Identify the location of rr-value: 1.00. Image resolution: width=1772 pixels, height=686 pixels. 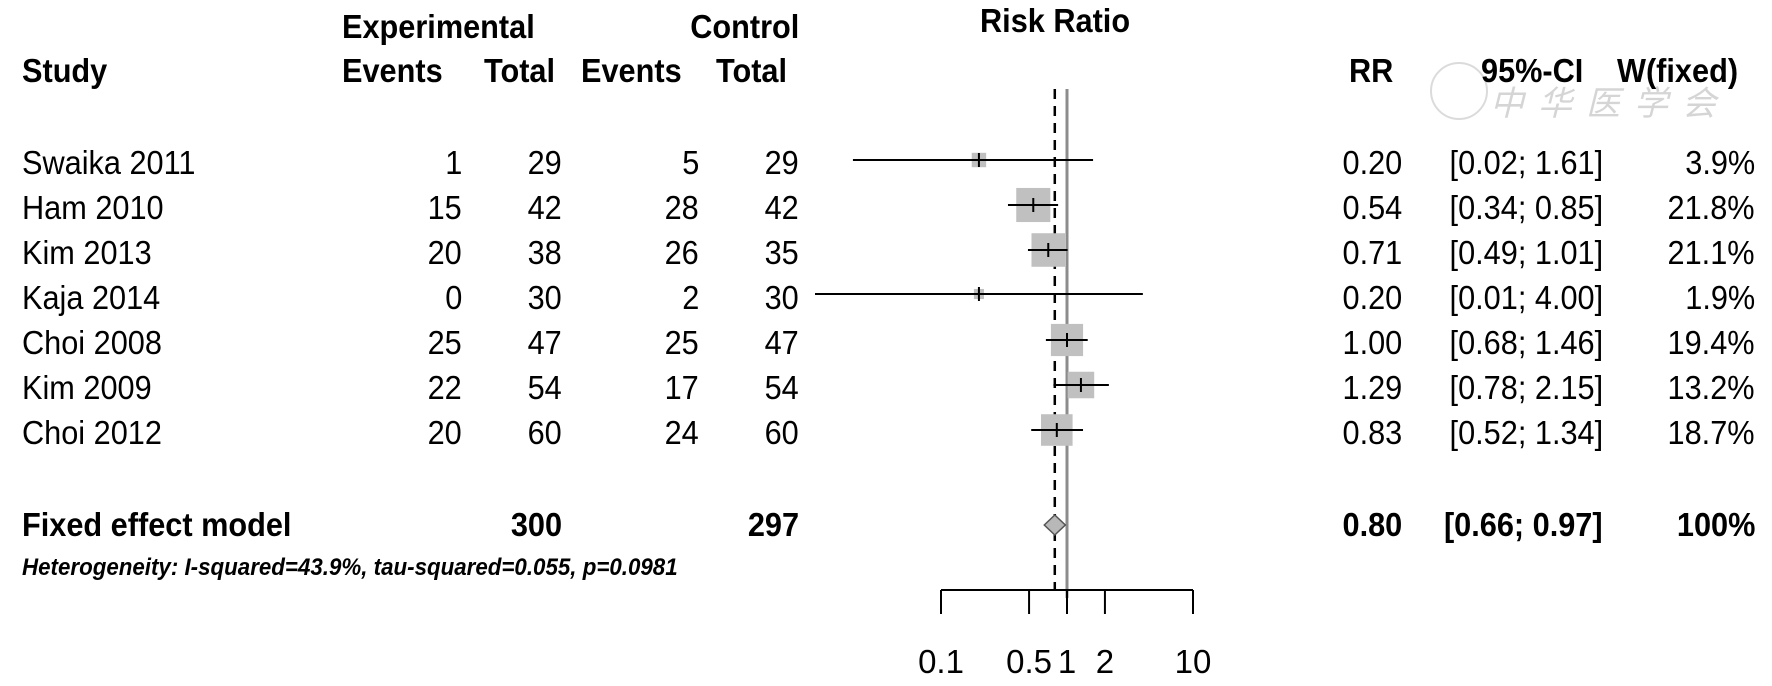
(1372, 342).